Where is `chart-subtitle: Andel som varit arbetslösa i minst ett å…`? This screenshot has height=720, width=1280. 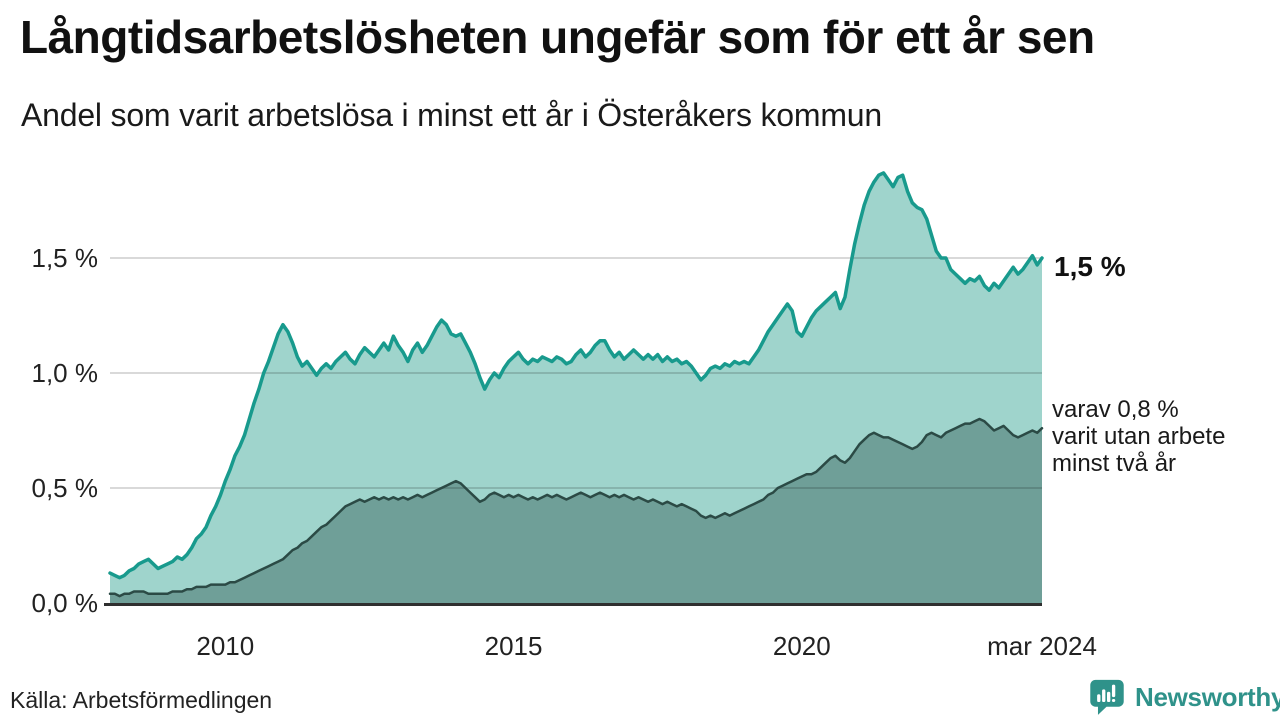
chart-subtitle: Andel som varit arbetslösa i minst ett å… is located at coordinates (451, 115).